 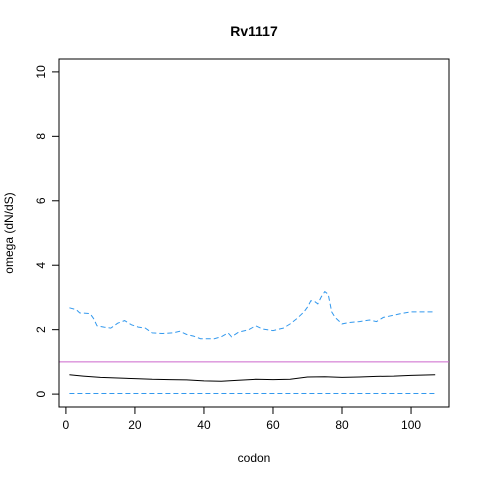 I want to click on x-tick-label: 60, so click(x=273, y=425).